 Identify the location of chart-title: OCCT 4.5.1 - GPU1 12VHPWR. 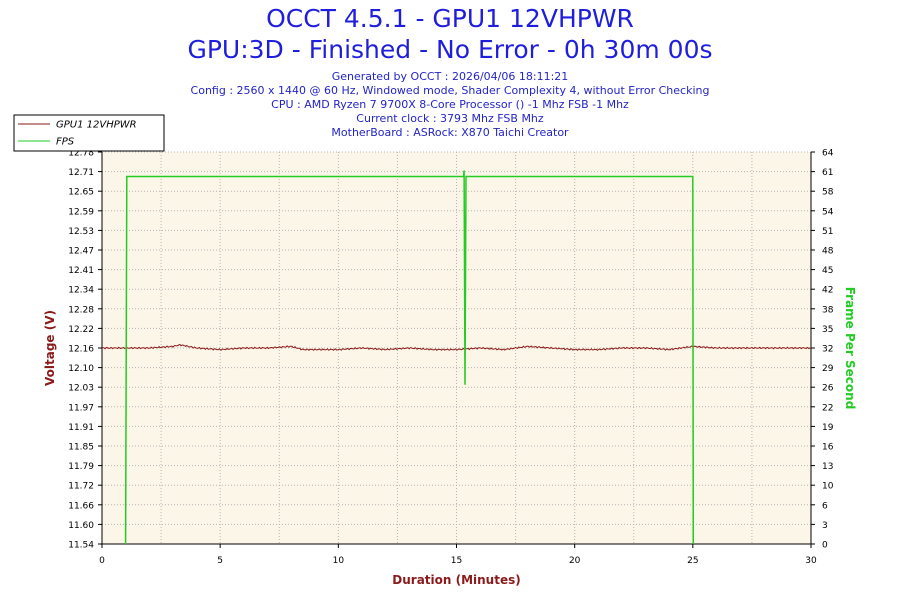
(450, 18).